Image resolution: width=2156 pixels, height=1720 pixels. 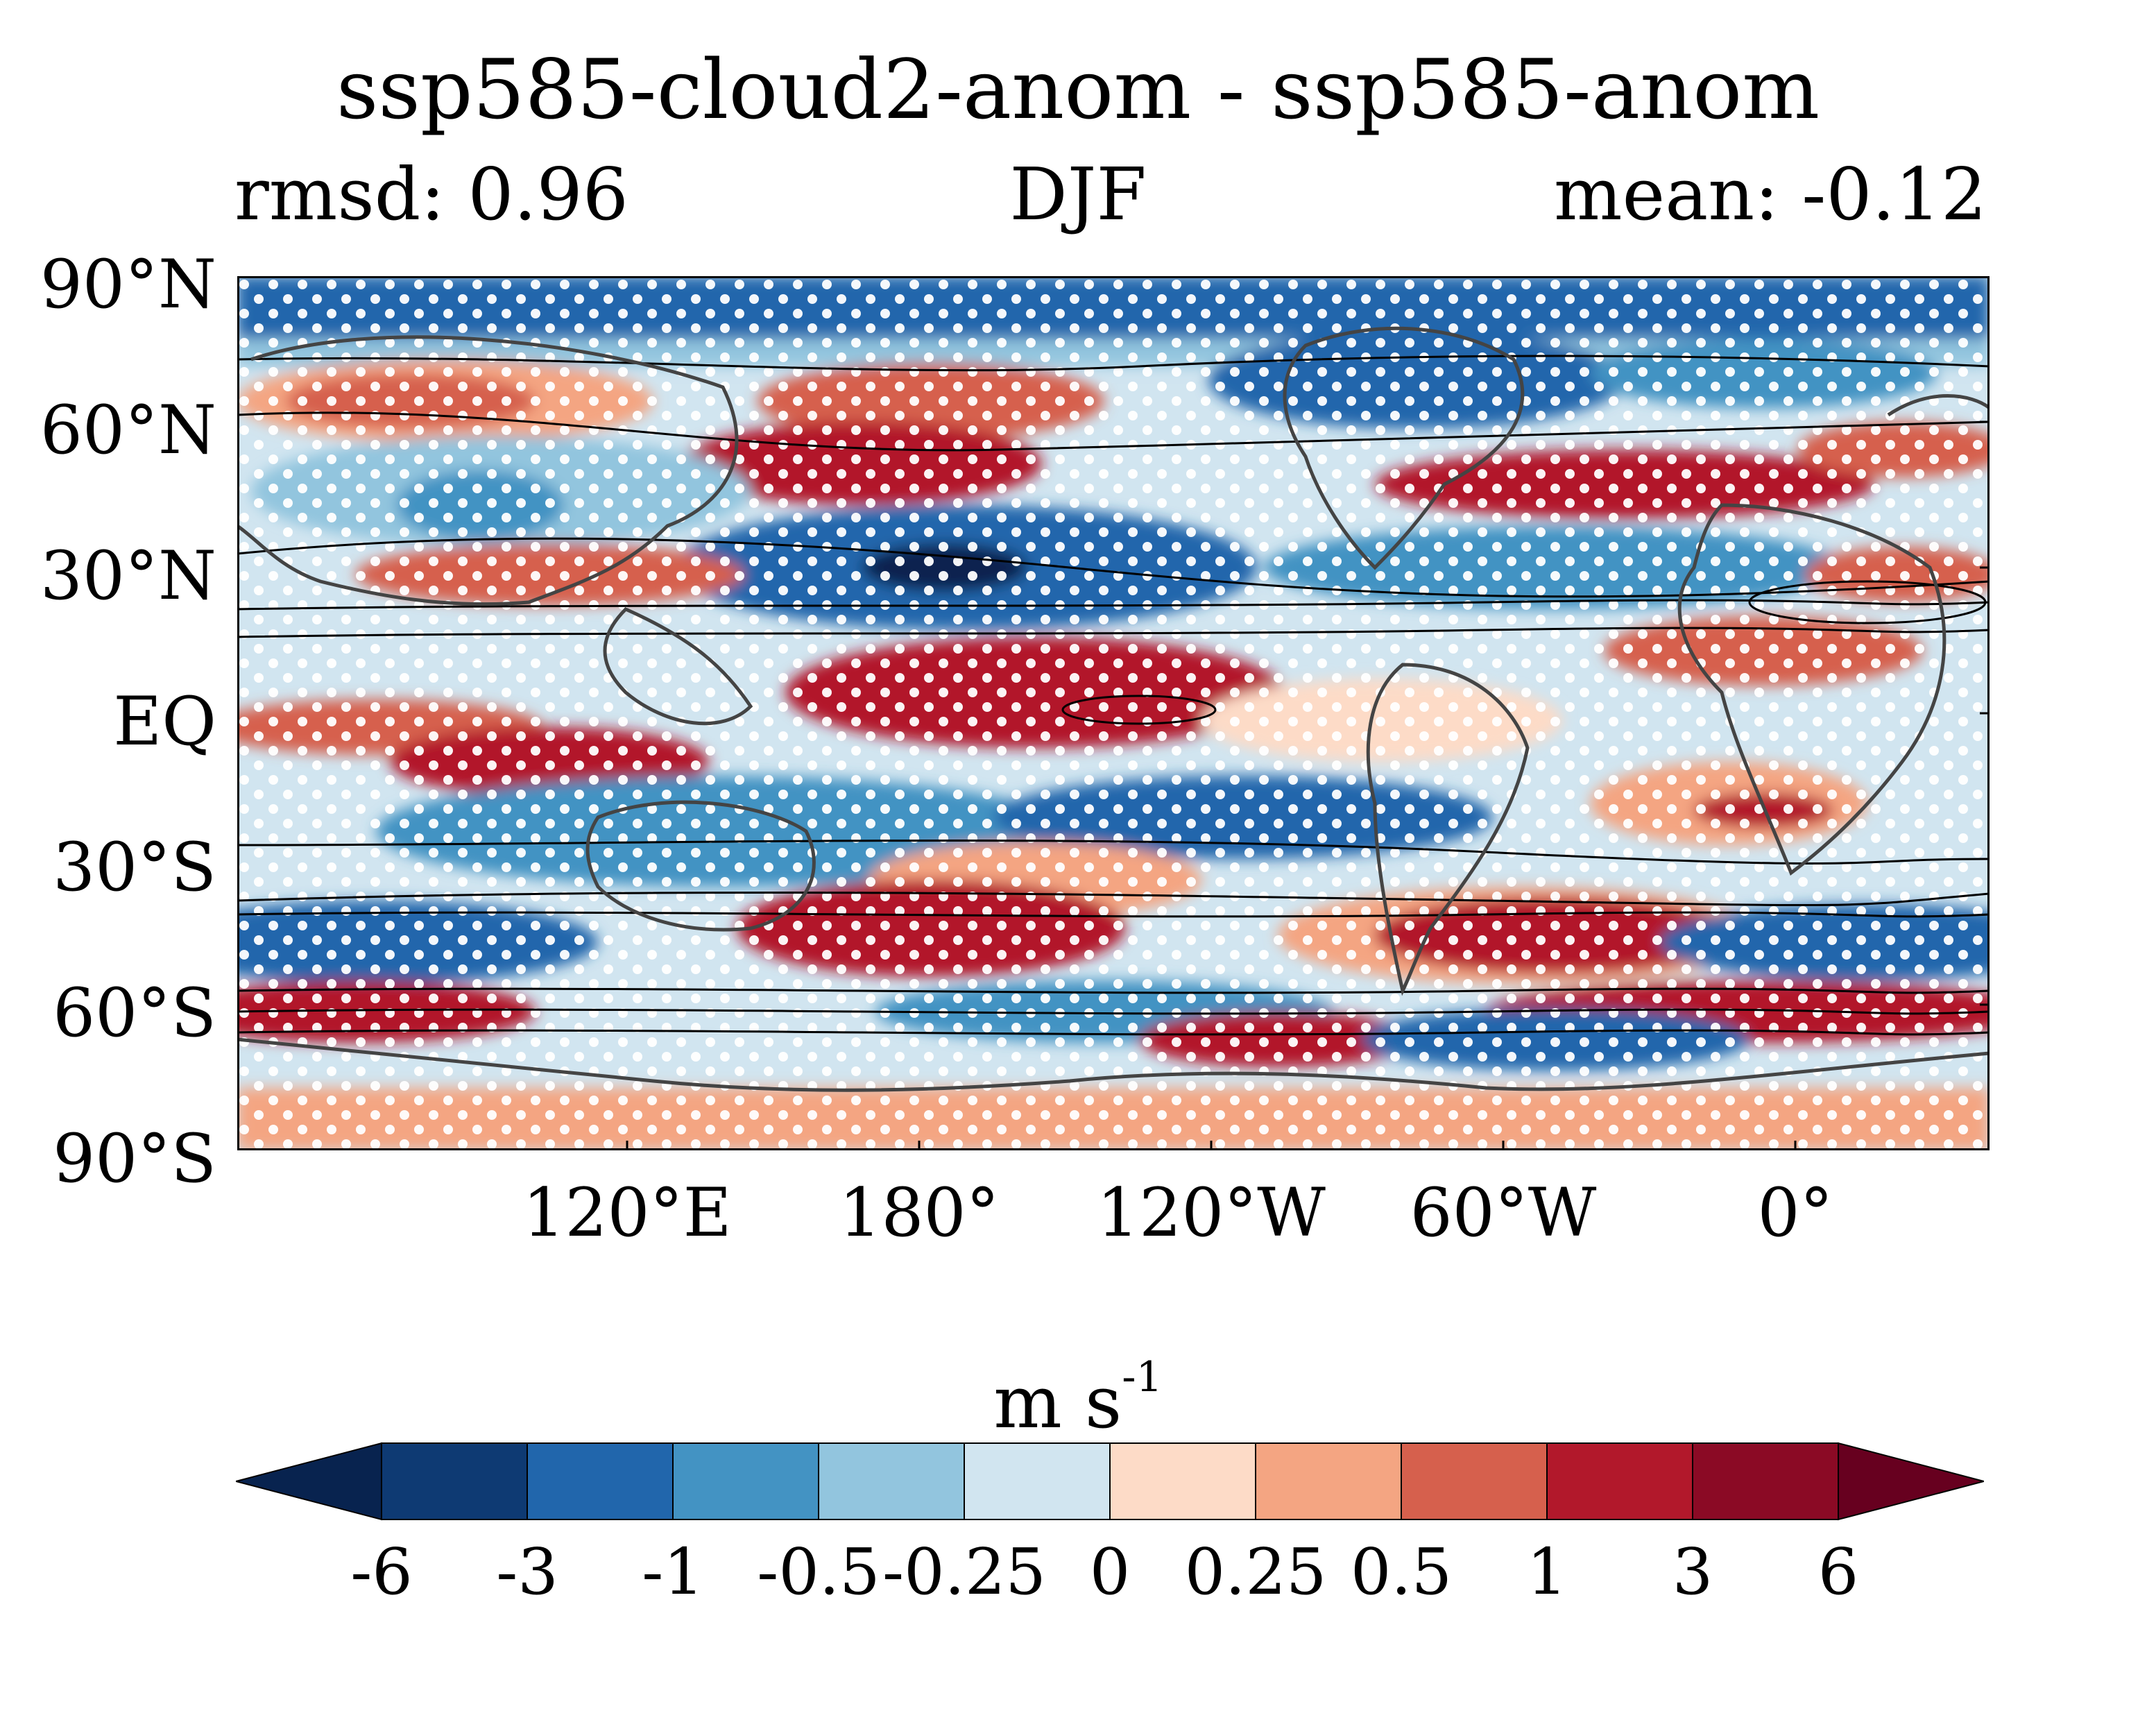 I want to click on lat-label-eq: EQ, so click(x=164, y=721).